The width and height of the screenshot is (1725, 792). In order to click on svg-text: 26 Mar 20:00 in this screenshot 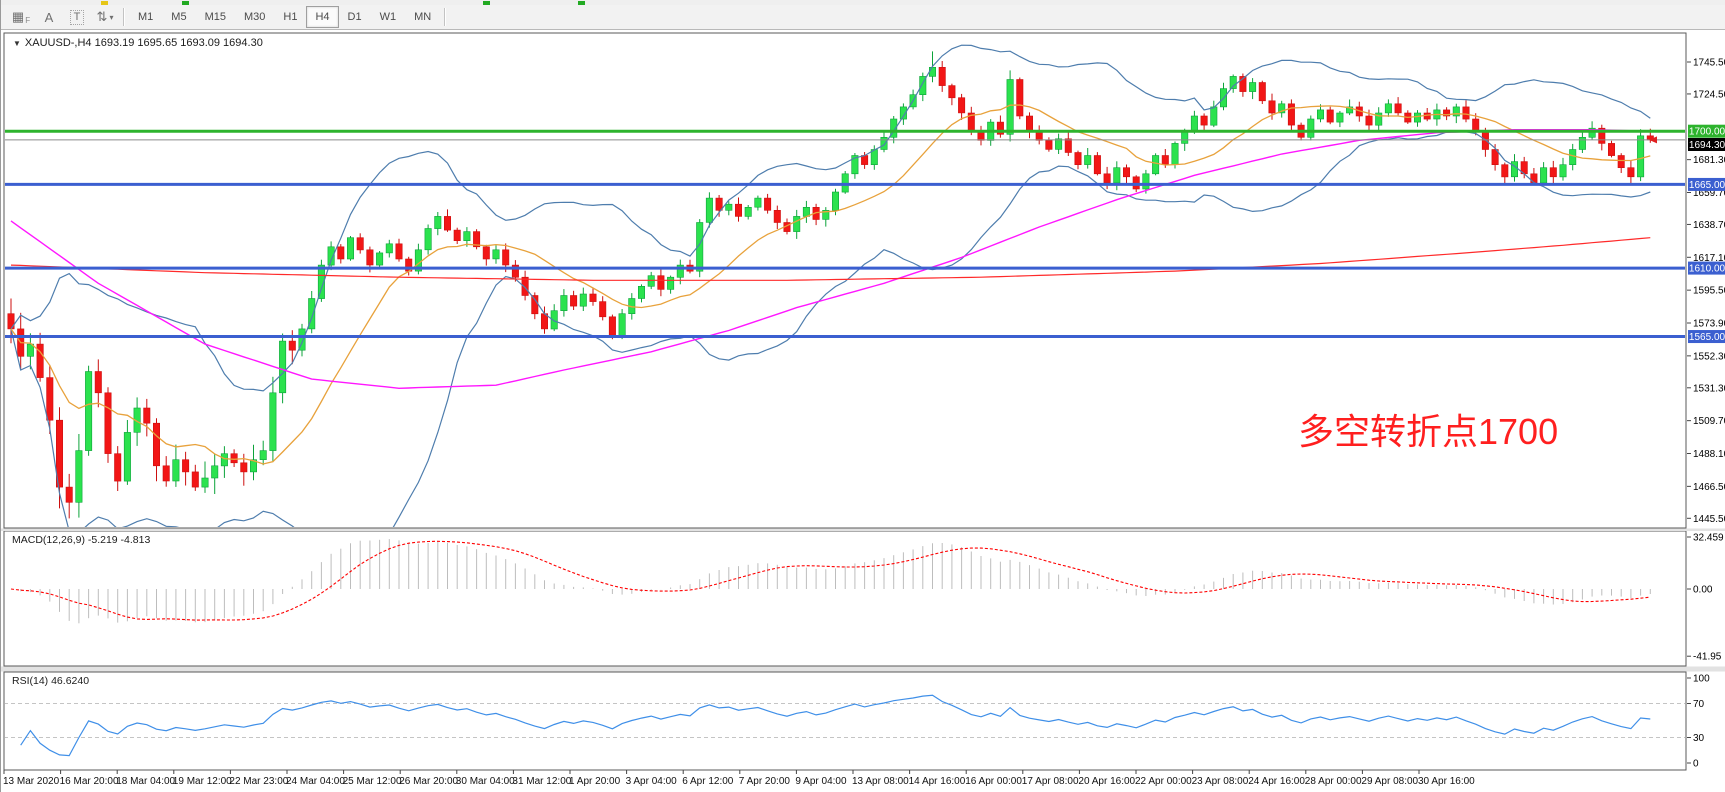, I will do `click(428, 781)`.